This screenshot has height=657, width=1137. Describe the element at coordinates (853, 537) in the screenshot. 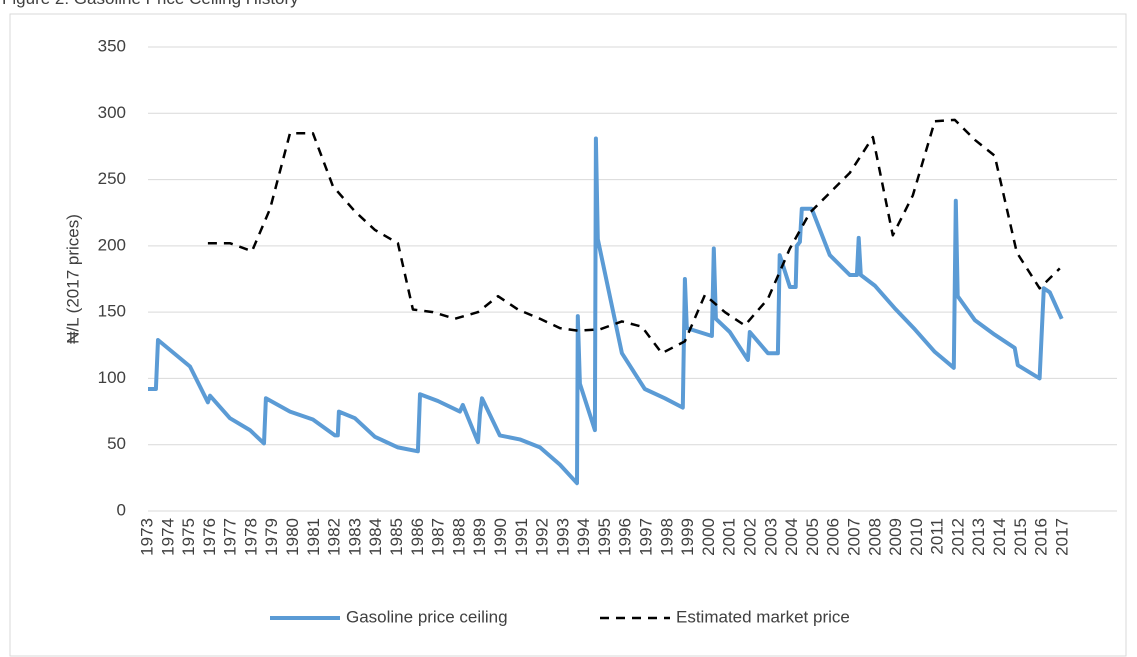

I see `x-tick-label: 2007` at that location.